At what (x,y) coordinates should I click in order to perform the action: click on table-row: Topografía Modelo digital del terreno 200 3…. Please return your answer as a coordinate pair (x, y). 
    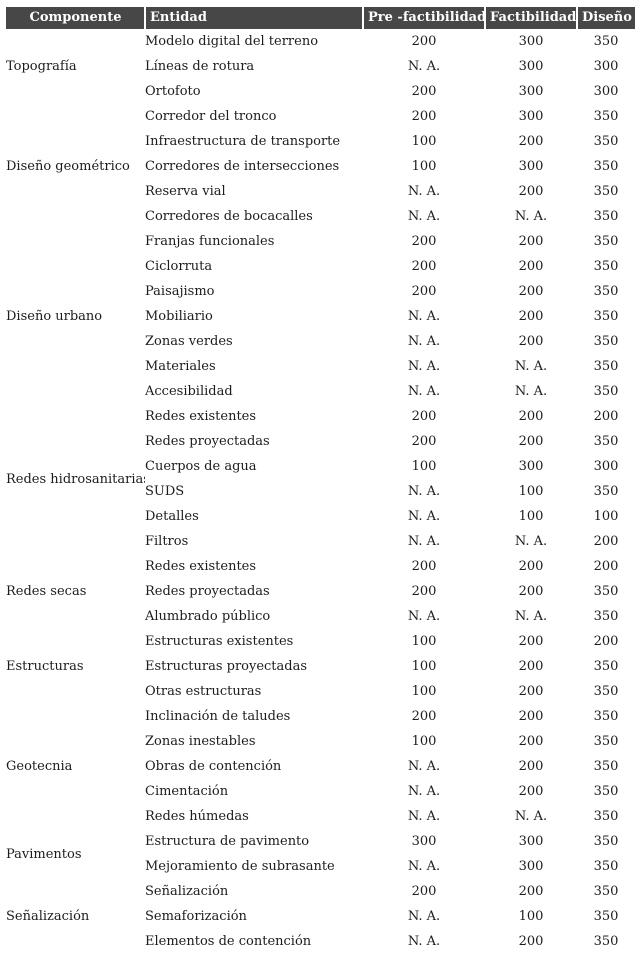
    Looking at the image, I should click on (320, 51).